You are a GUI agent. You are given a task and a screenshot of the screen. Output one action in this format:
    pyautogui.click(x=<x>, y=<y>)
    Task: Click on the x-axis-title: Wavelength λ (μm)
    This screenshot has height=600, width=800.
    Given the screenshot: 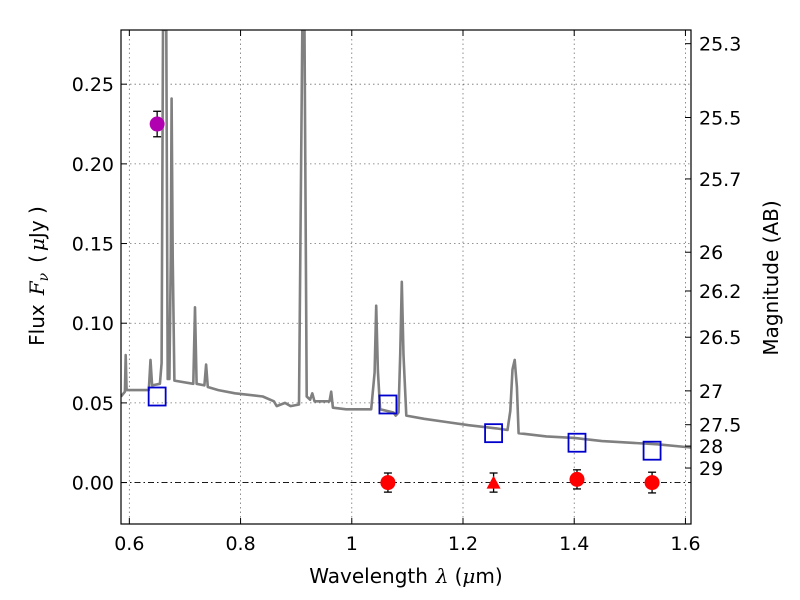 What is the action you would take?
    pyautogui.click(x=405, y=576)
    